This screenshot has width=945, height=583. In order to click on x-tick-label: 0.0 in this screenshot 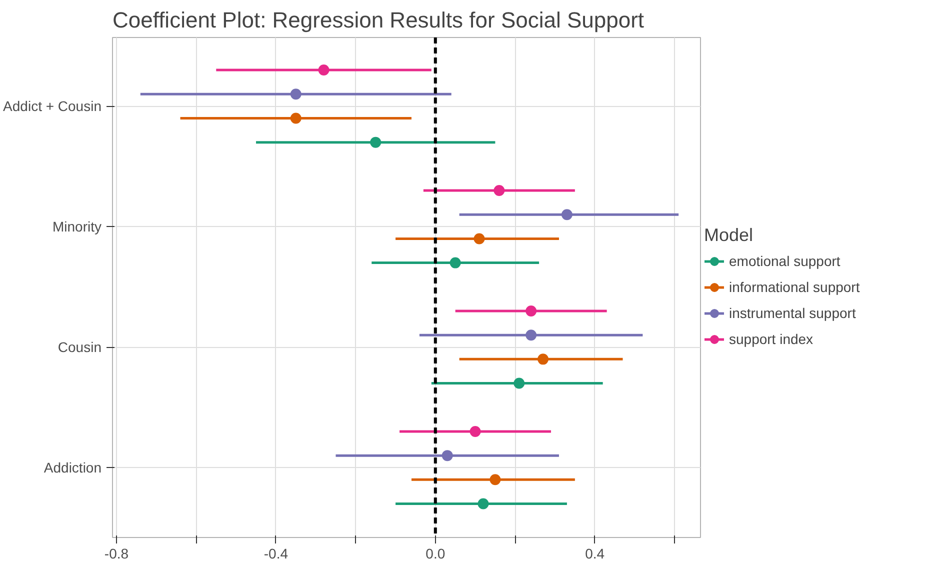, I will do `click(436, 554)`.